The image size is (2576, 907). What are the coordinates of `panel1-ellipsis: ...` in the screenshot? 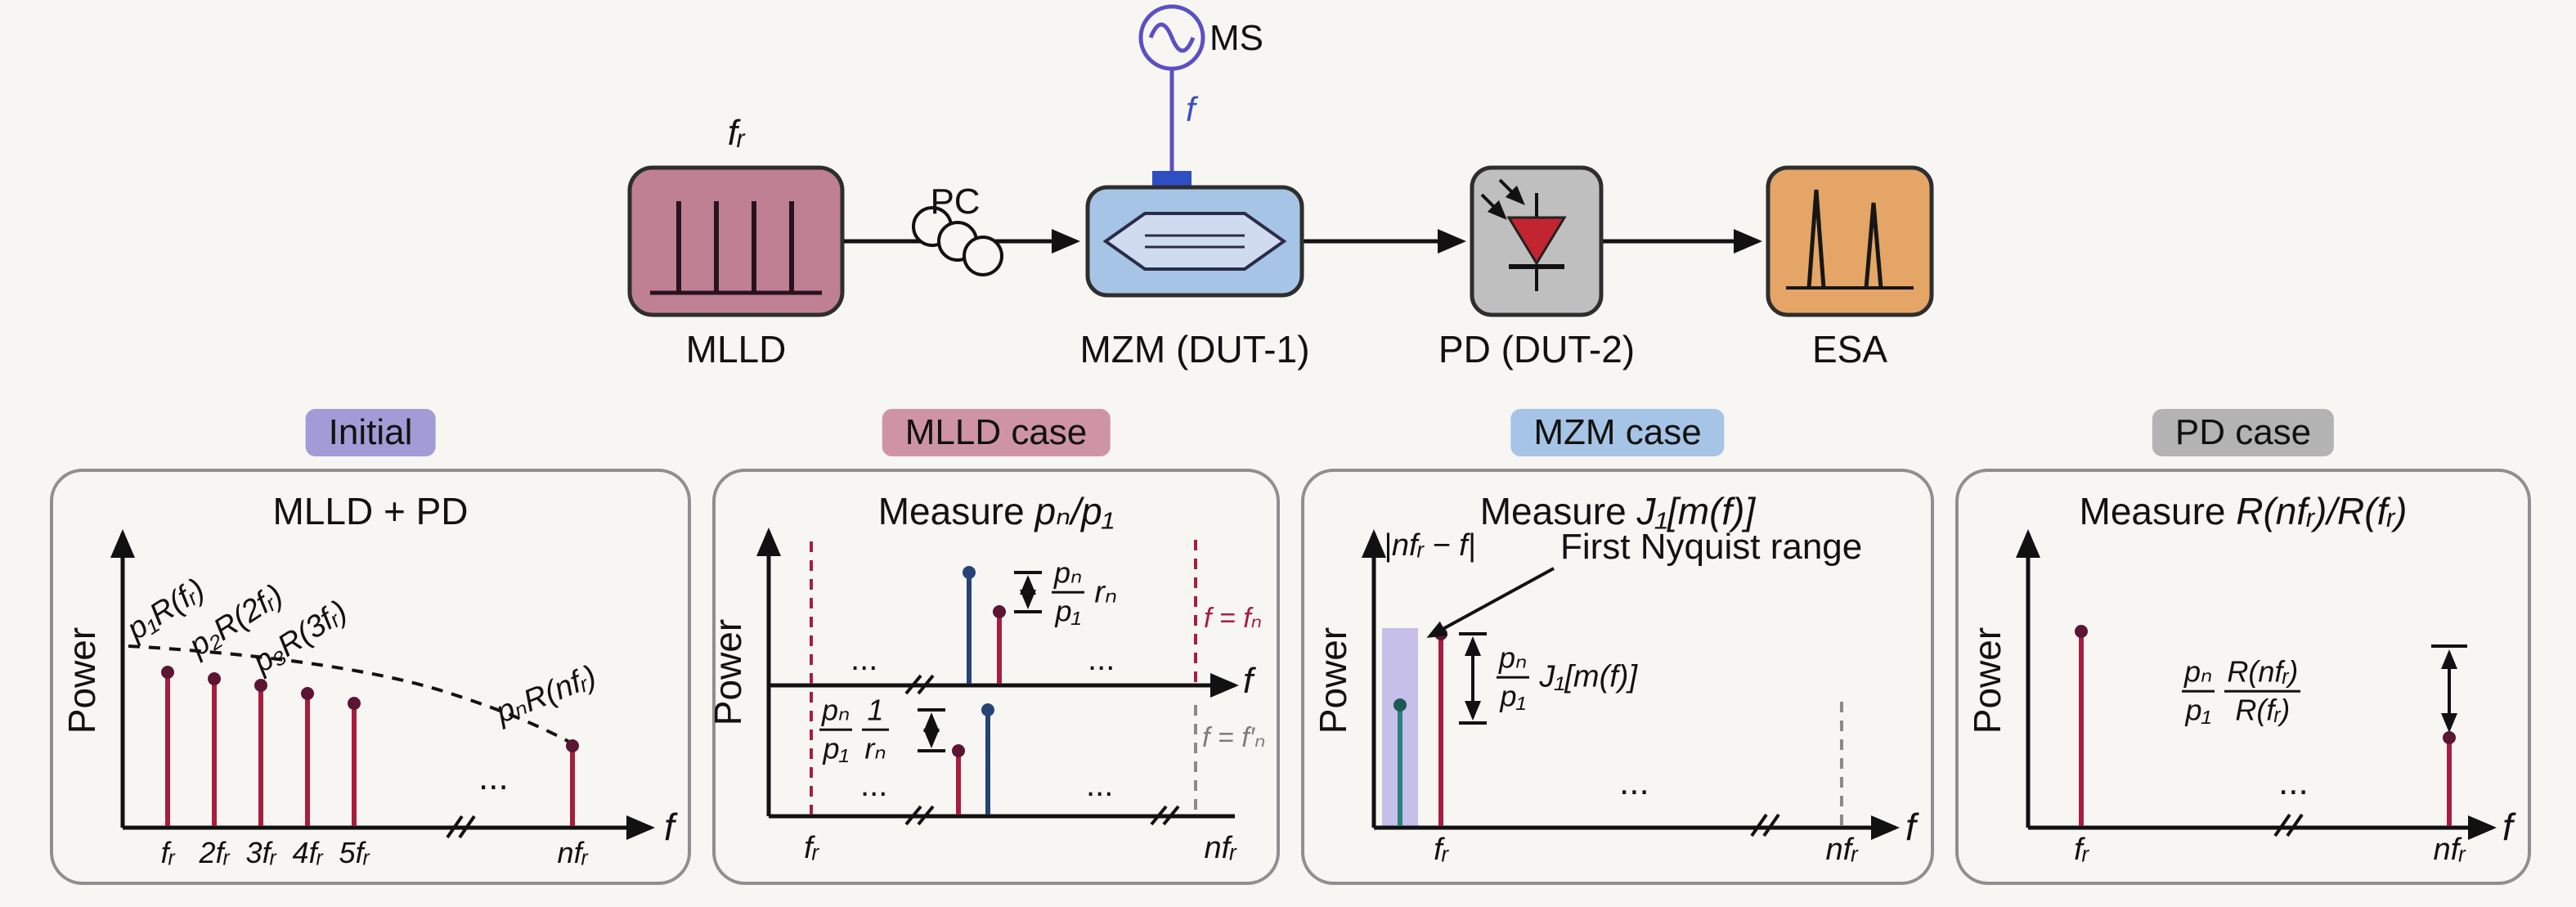 It's located at (494, 777).